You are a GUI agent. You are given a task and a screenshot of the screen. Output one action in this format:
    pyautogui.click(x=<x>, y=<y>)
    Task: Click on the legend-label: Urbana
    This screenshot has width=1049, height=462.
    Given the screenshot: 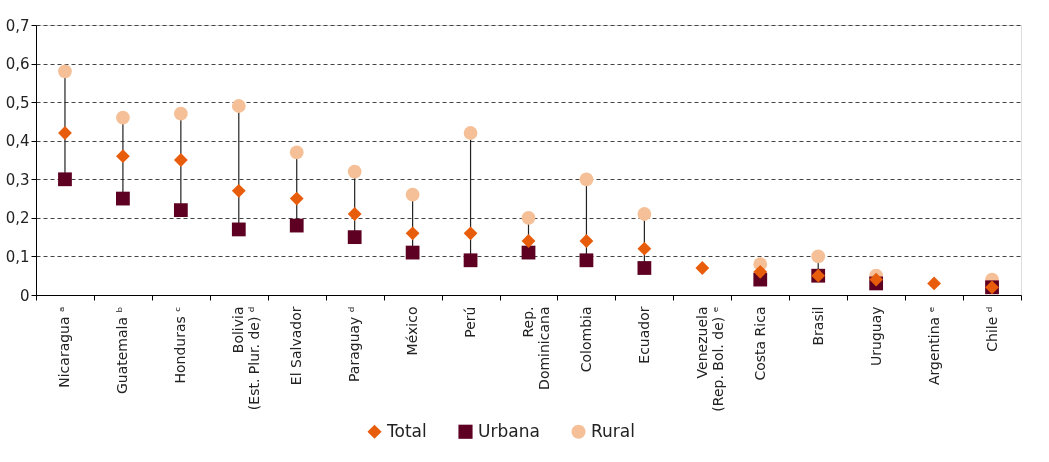 What is the action you would take?
    pyautogui.click(x=509, y=430)
    